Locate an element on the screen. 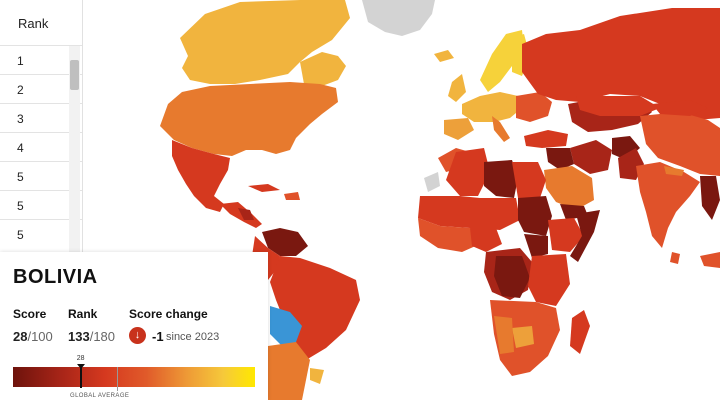 The width and height of the screenshot is (720, 400). score-total: /100 is located at coordinates (40, 336).